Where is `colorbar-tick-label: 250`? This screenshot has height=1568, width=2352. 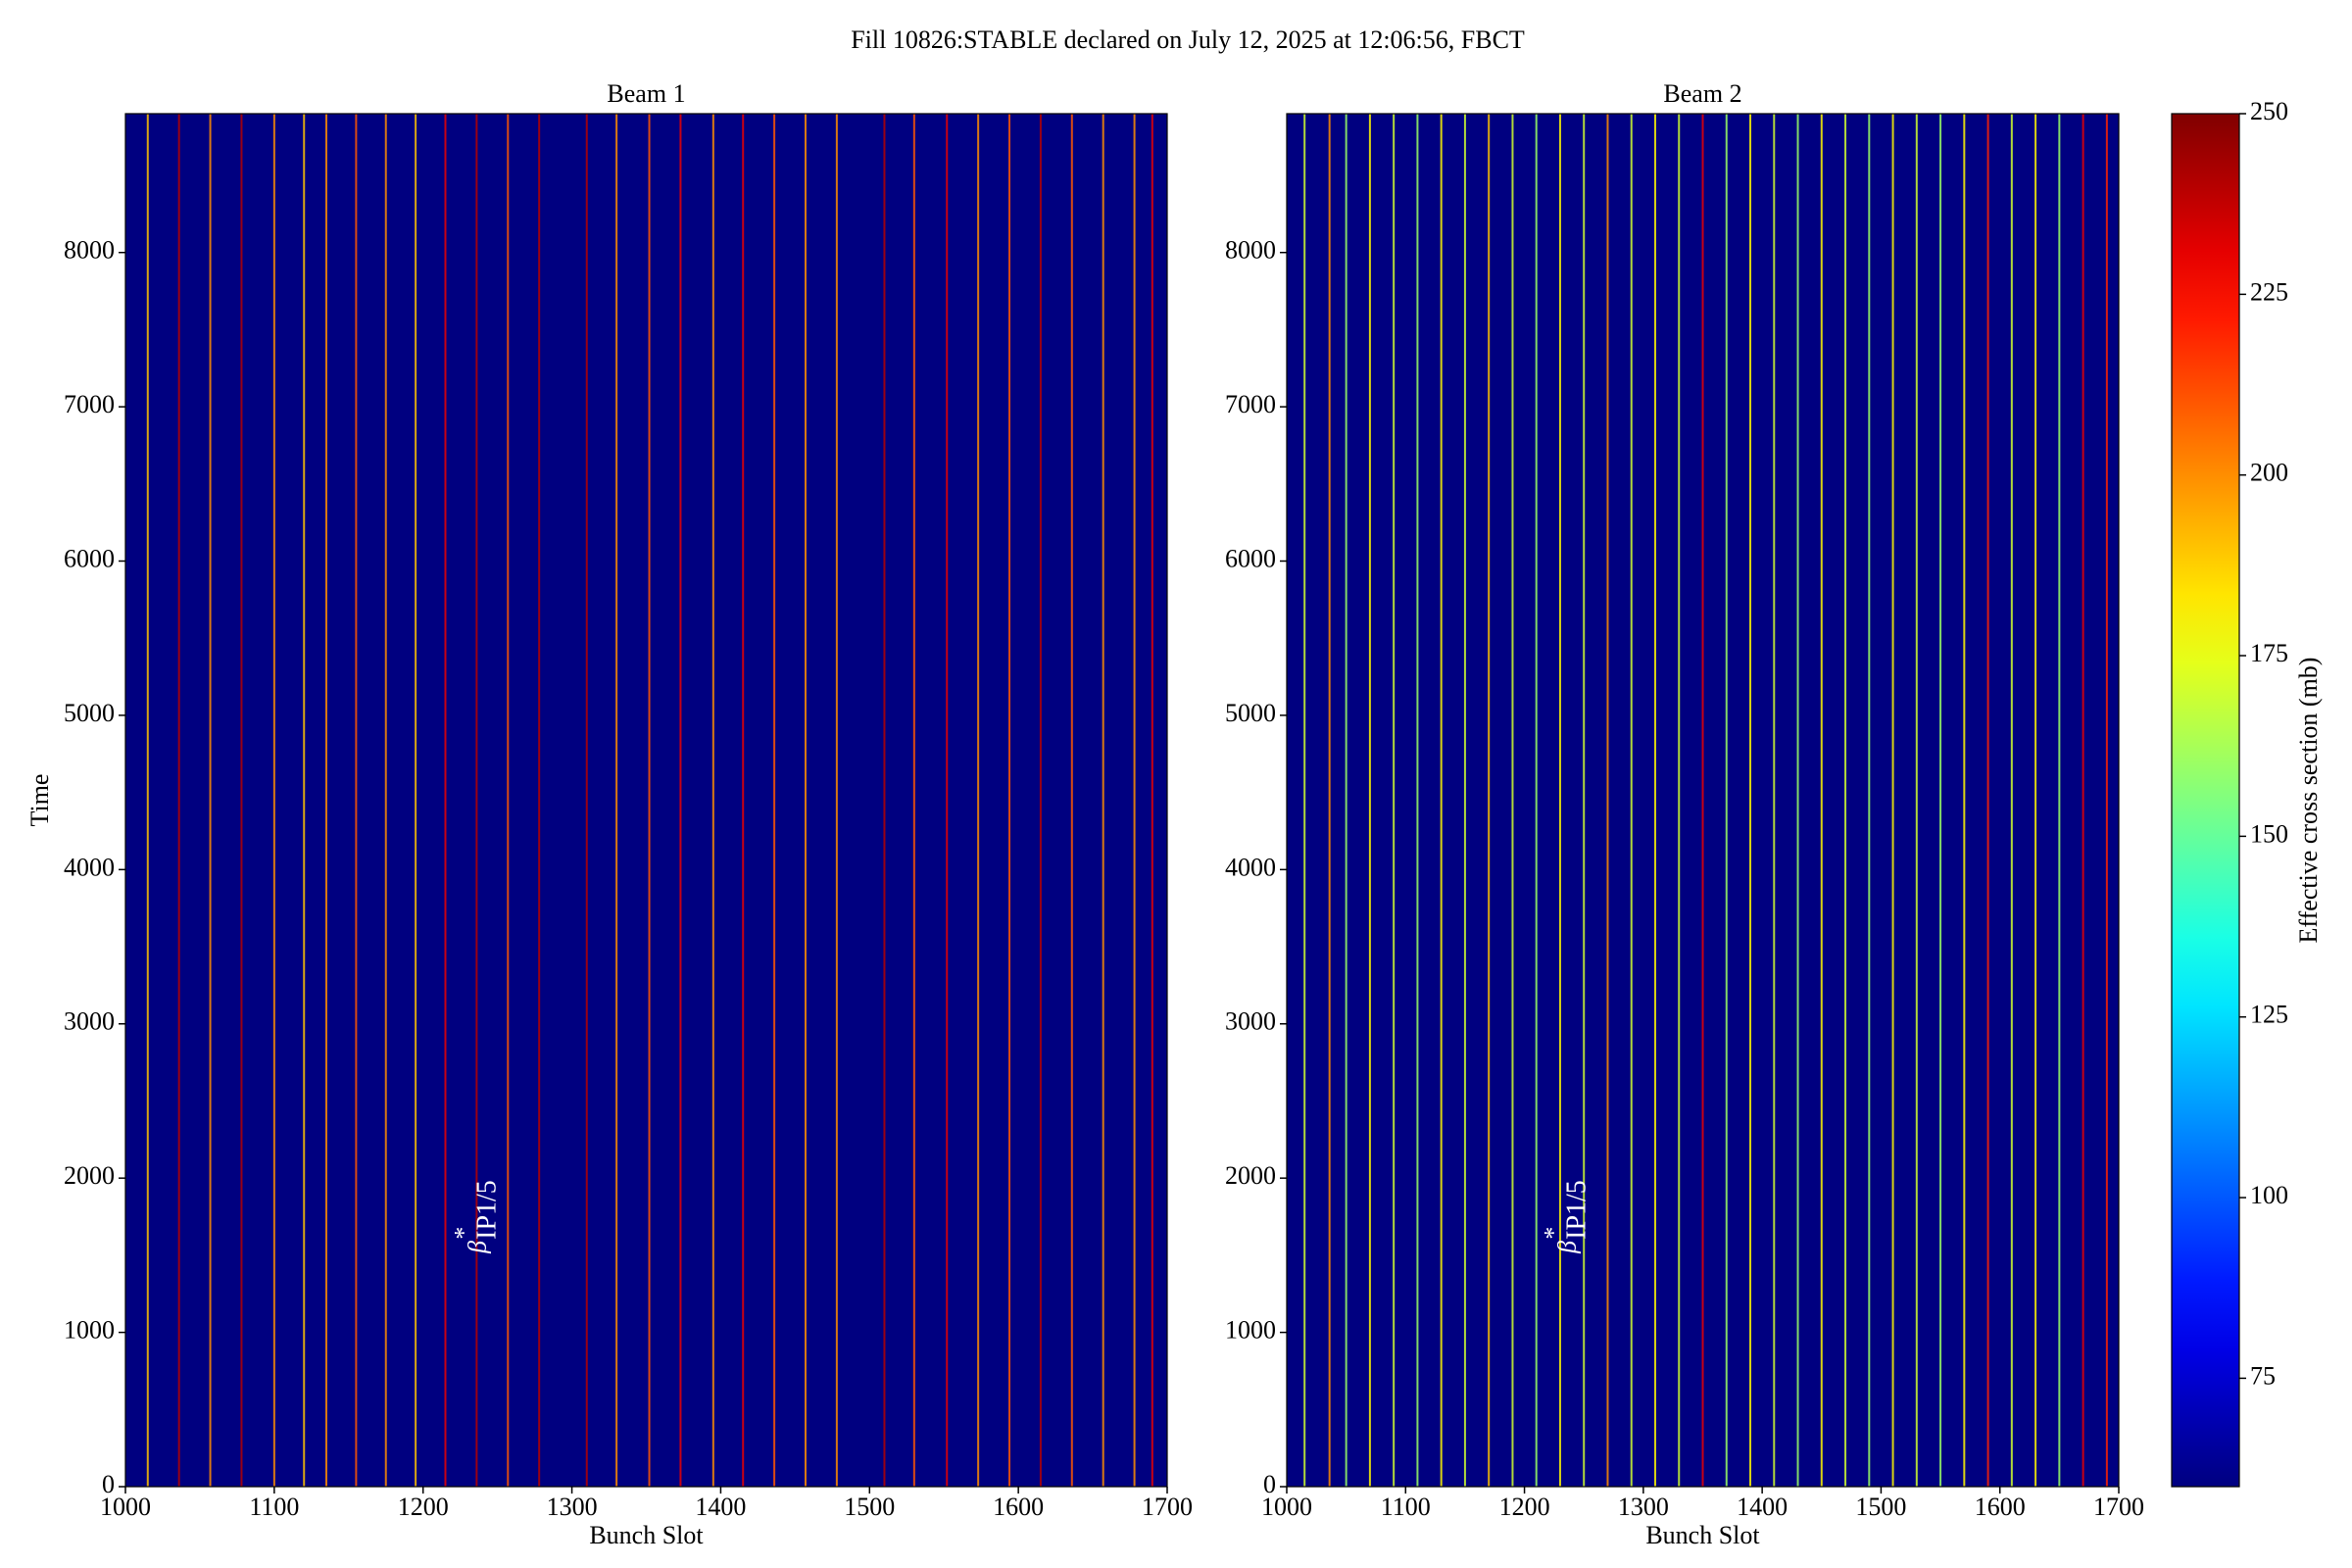 colorbar-tick-label: 250 is located at coordinates (2269, 111).